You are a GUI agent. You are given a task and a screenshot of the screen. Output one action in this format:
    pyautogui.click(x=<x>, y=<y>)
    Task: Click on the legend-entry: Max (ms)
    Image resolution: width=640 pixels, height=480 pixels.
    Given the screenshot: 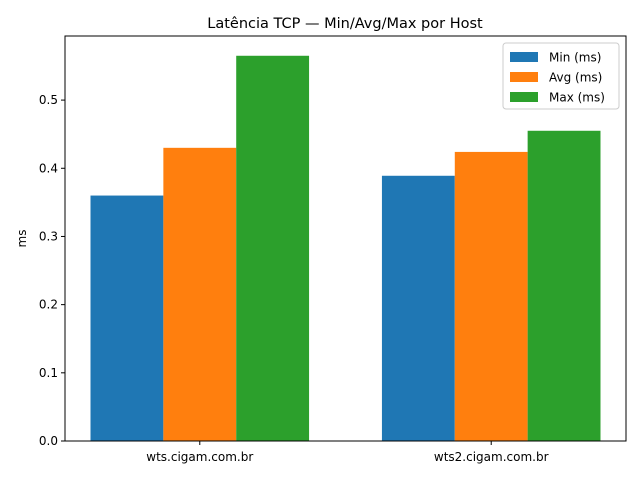 What is the action you would take?
    pyautogui.click(x=577, y=98)
    